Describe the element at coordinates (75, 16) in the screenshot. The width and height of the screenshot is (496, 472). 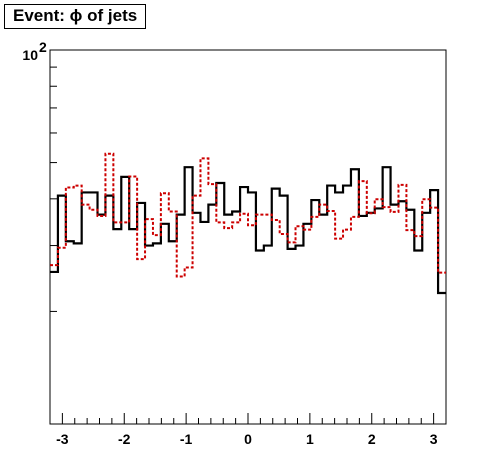
I see `chart-title: Event: ϕ of jets` at that location.